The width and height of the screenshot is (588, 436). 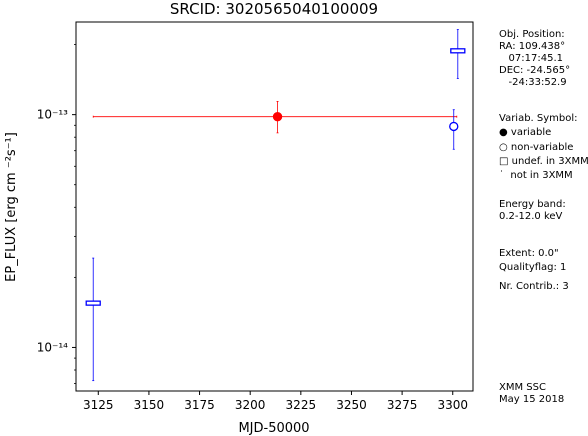 I want to click on legend-non-variable: ○ non-variable, so click(x=536, y=147).